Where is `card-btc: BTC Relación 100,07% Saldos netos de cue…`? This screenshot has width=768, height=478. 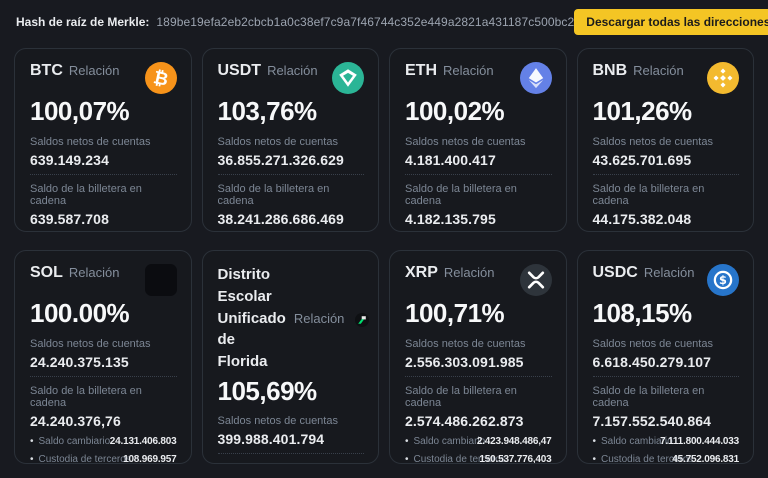
card-btc: BTC Relación 100,07% Saldos netos de cue… is located at coordinates (103, 140).